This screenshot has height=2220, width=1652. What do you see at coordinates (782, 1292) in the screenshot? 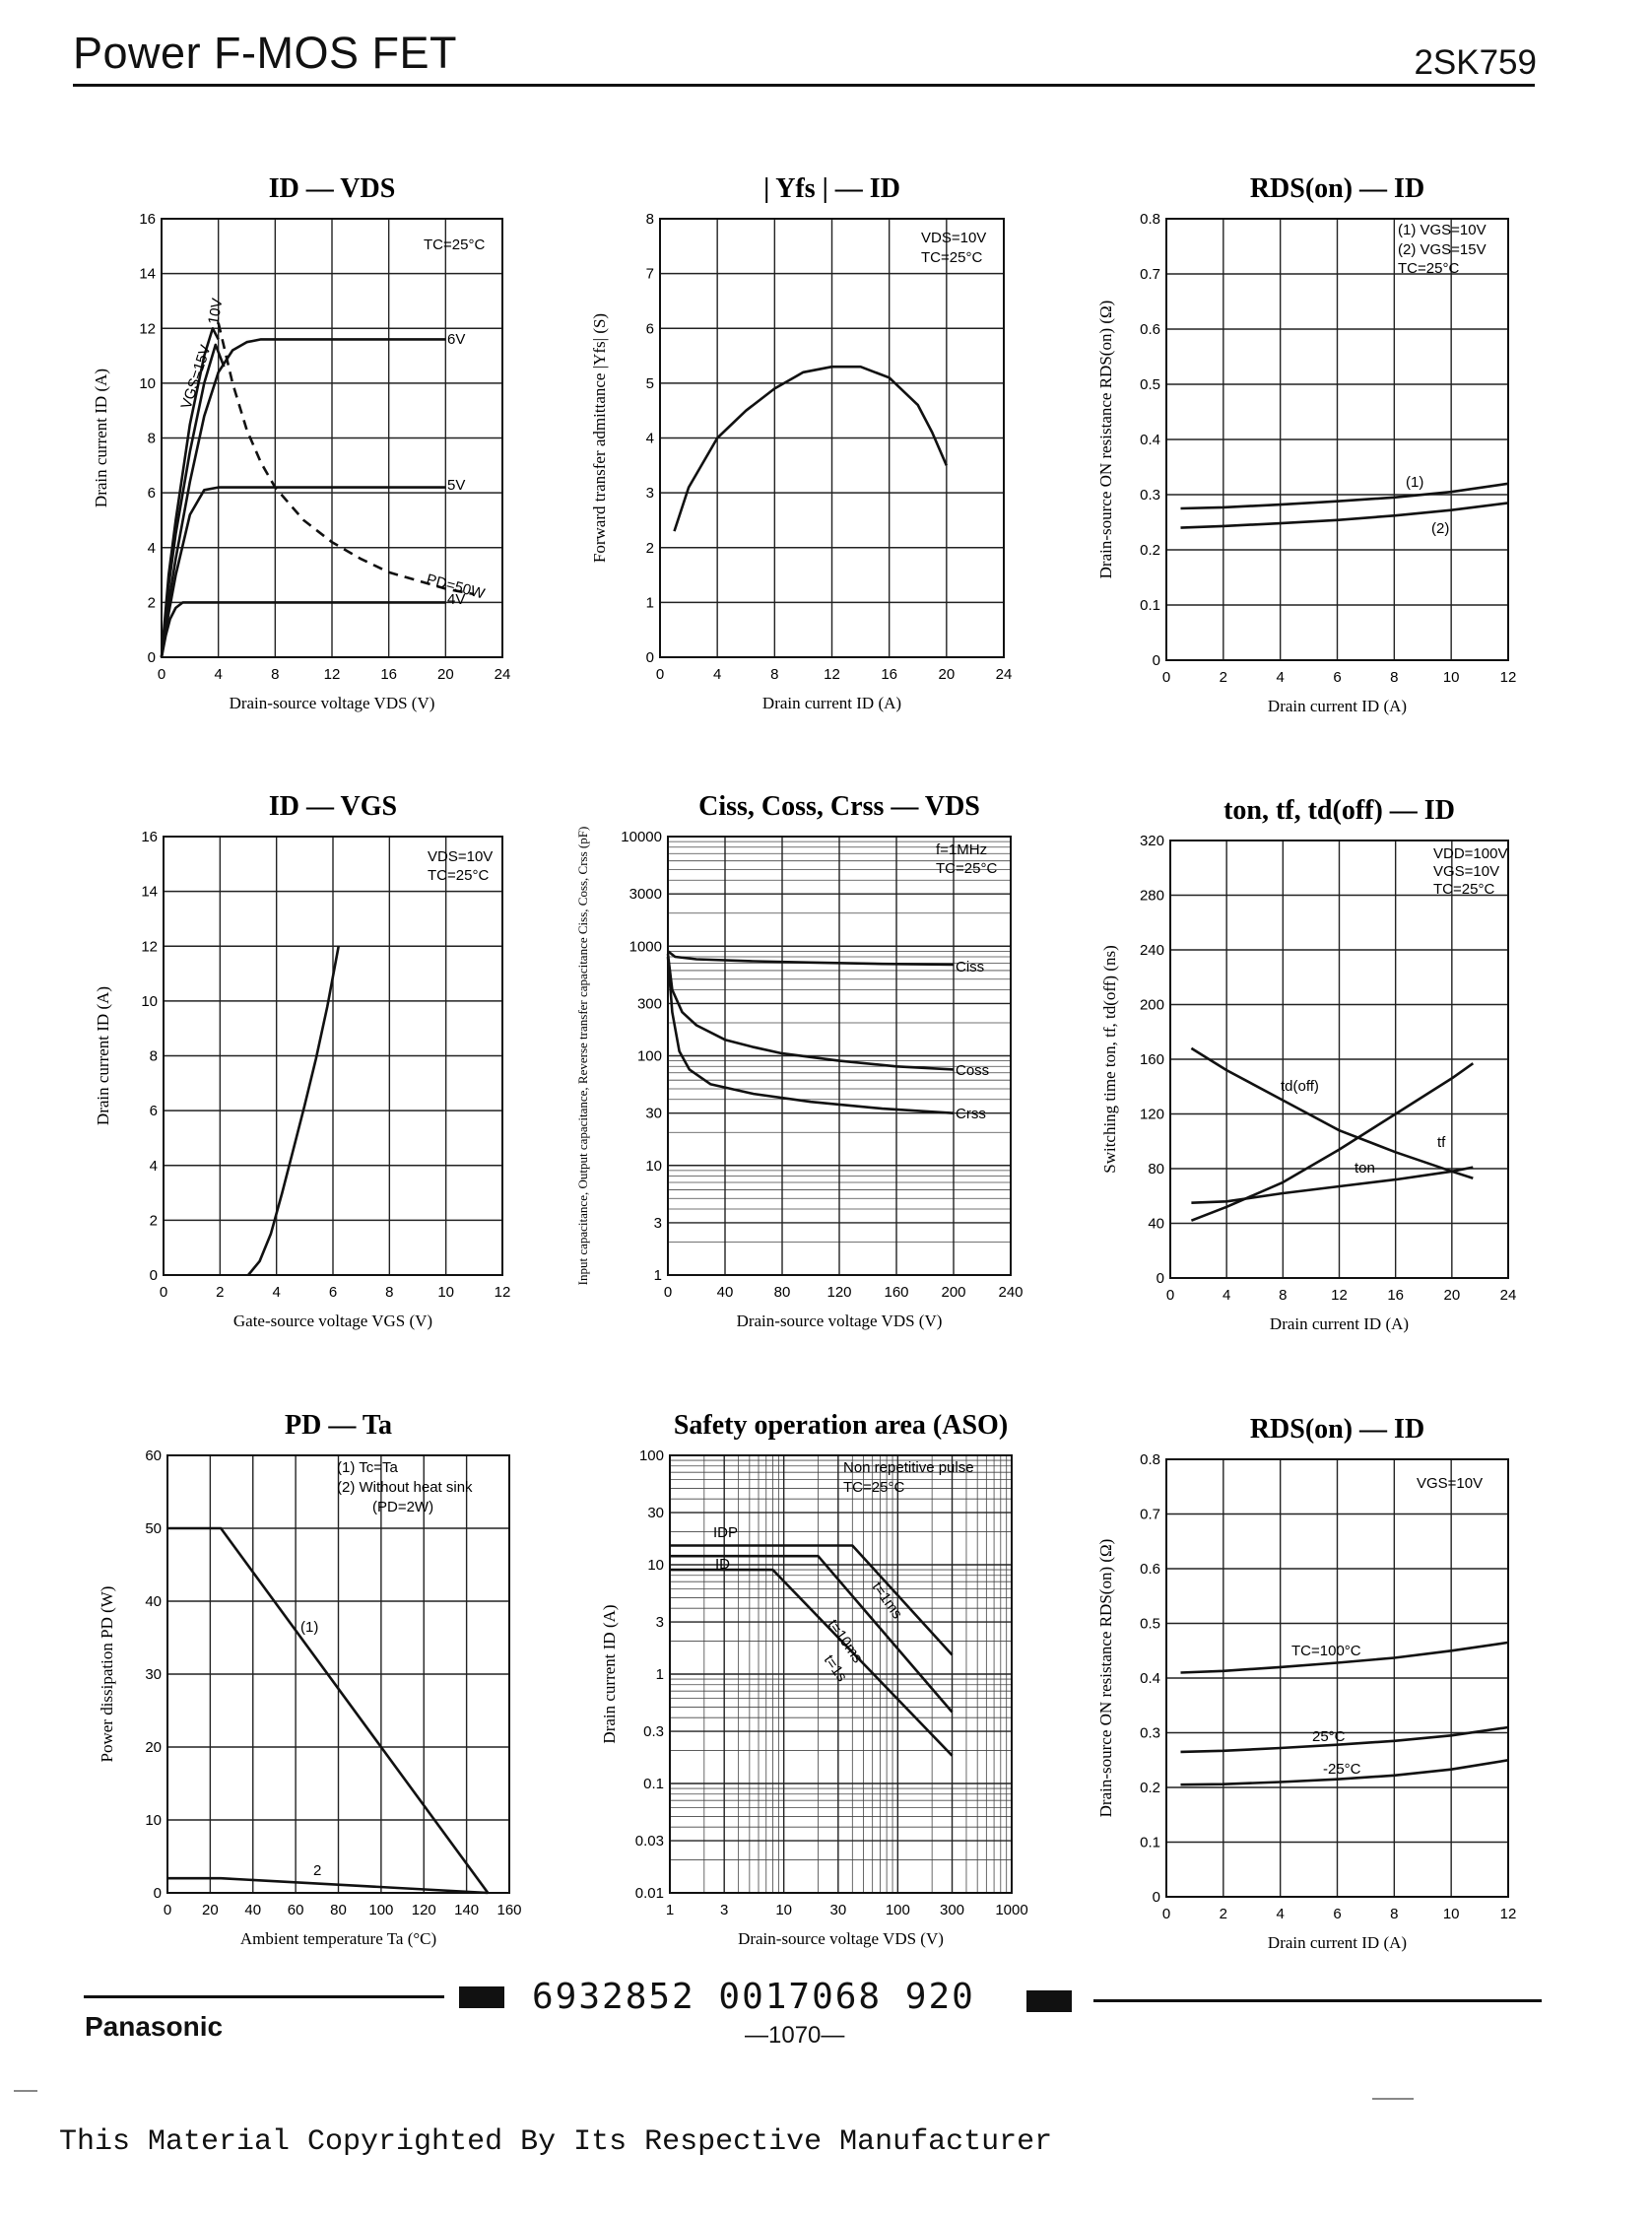
I see `x-tick-label: 80` at bounding box center [782, 1292].